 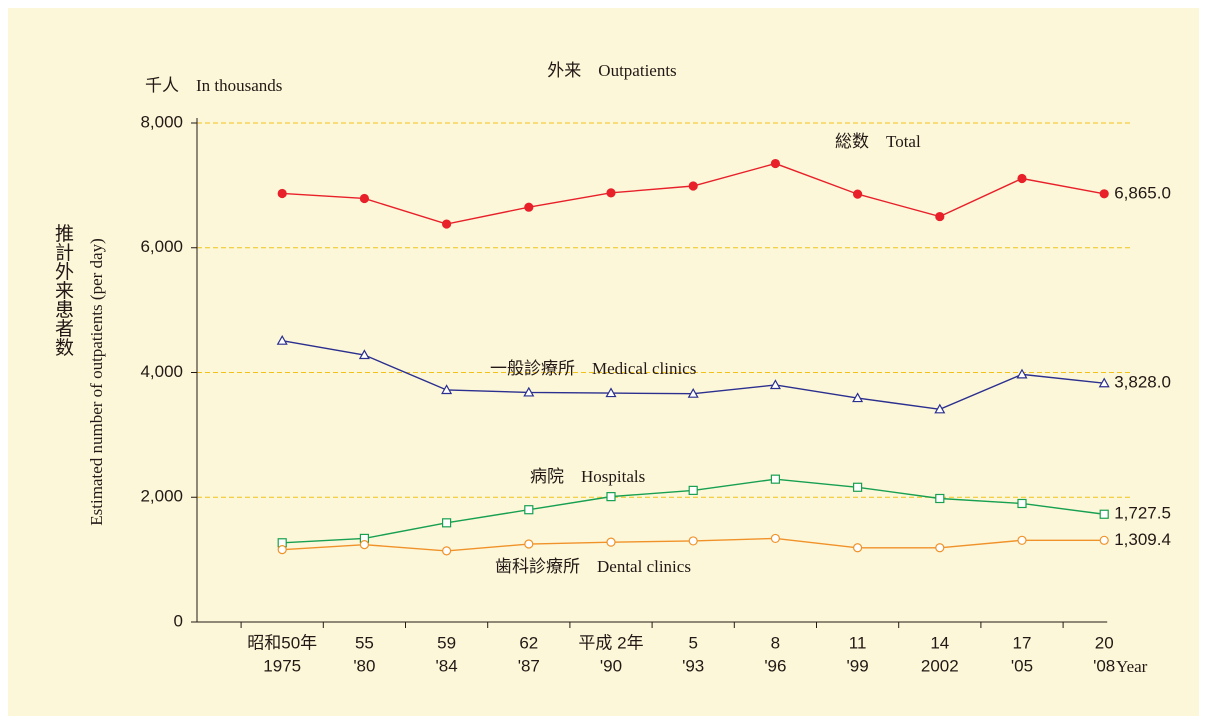 What do you see at coordinates (1104, 665) in the screenshot?
I see `x-tick-label: '08` at bounding box center [1104, 665].